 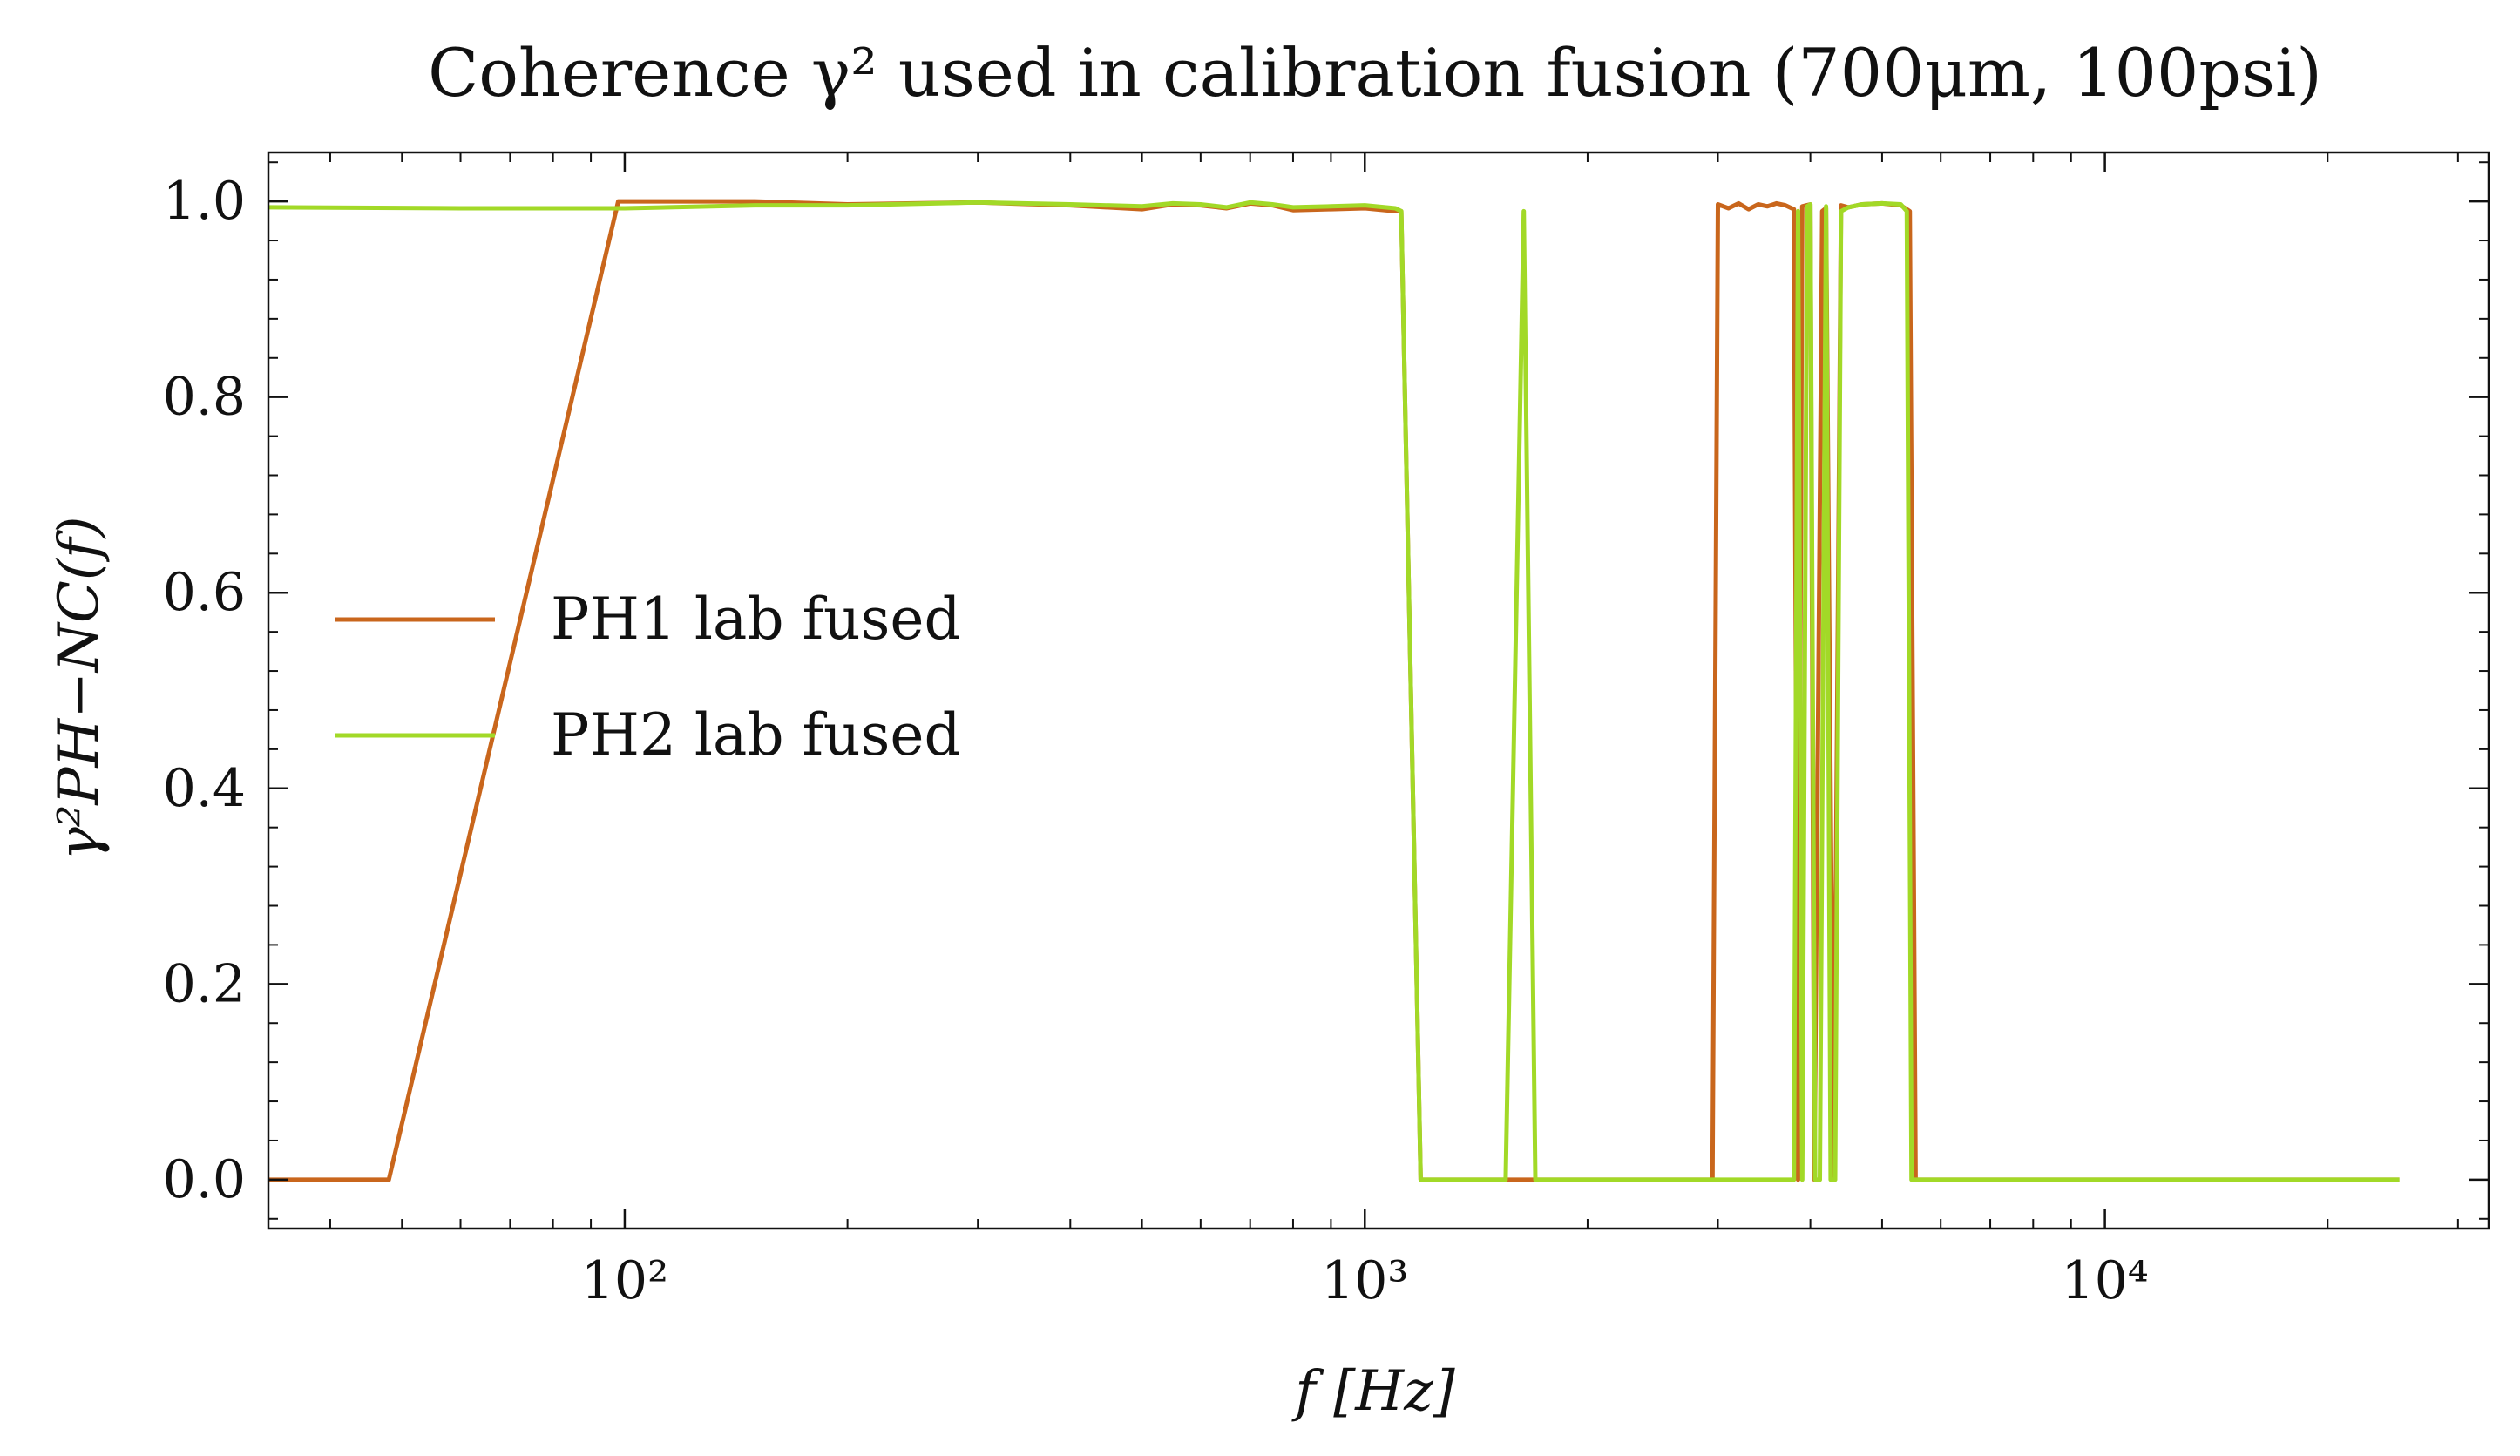 What do you see at coordinates (1364, 1280) in the screenshot?
I see `x-tick-label: 10³` at bounding box center [1364, 1280].